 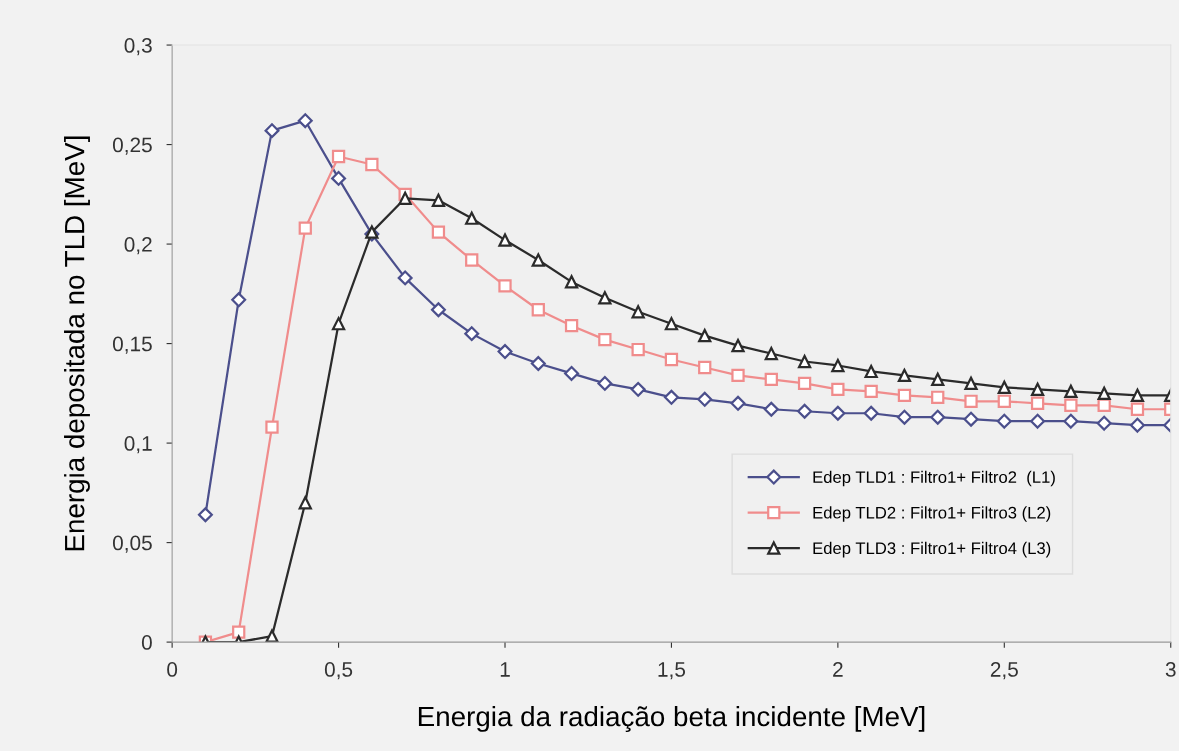 I want to click on legend-label: Edep TLD3 : Filtro1+ Filtro4 (L3), so click(x=932, y=549).